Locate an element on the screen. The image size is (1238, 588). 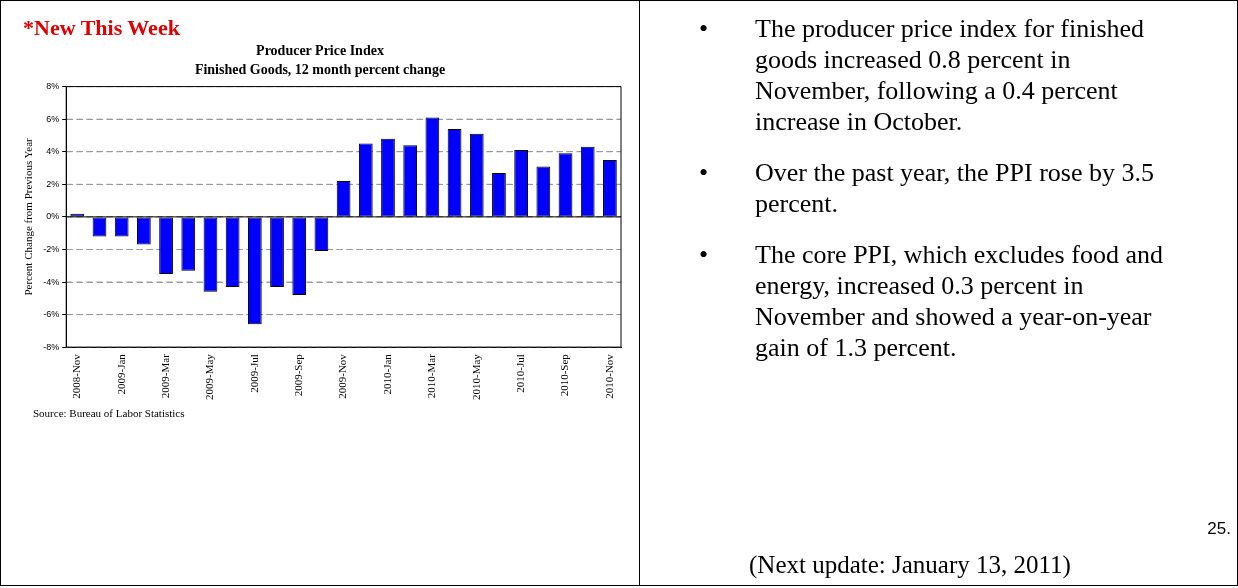
y-tick-label: -4% is located at coordinates (51, 281).